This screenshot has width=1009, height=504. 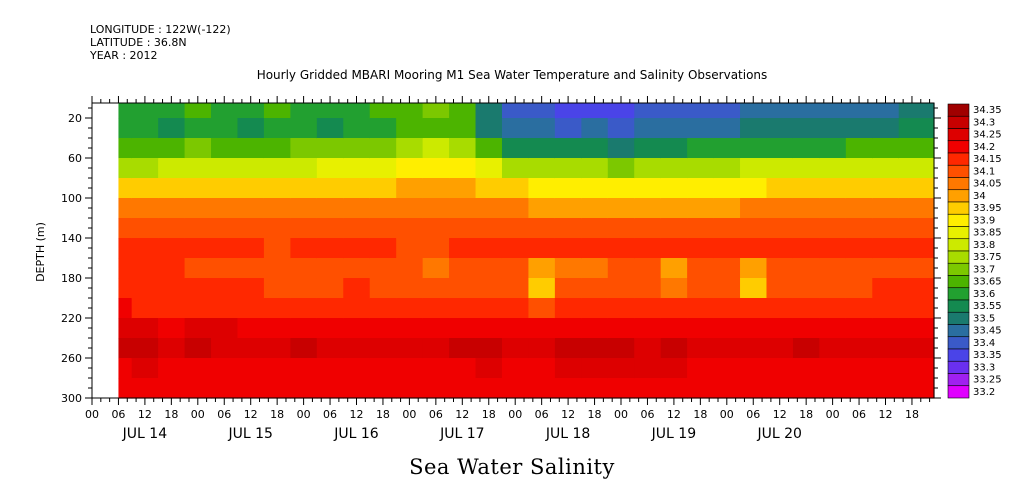 I want to click on x-hour-label: 18, so click(x=700, y=414).